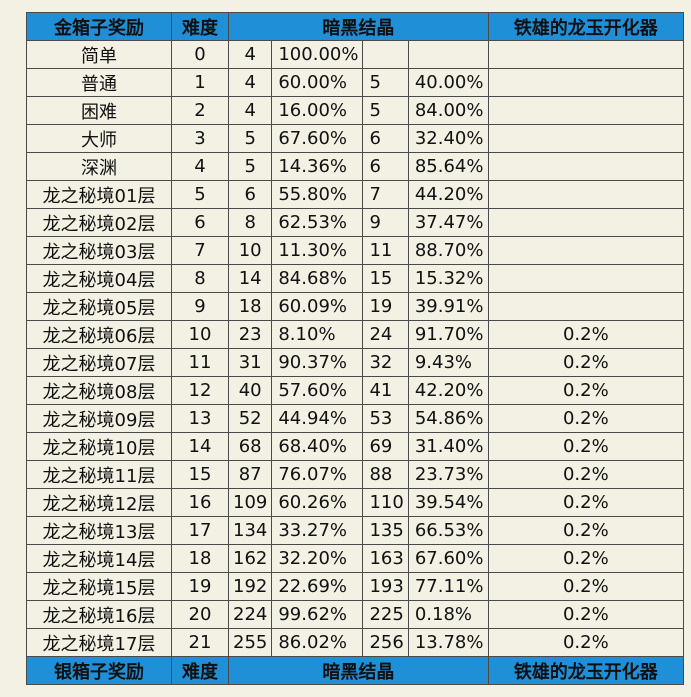 This screenshot has width=691, height=697. What do you see at coordinates (585, 670) in the screenshot?
I see `silver-header-dragon: 铁雄的龙玉开化器` at bounding box center [585, 670].